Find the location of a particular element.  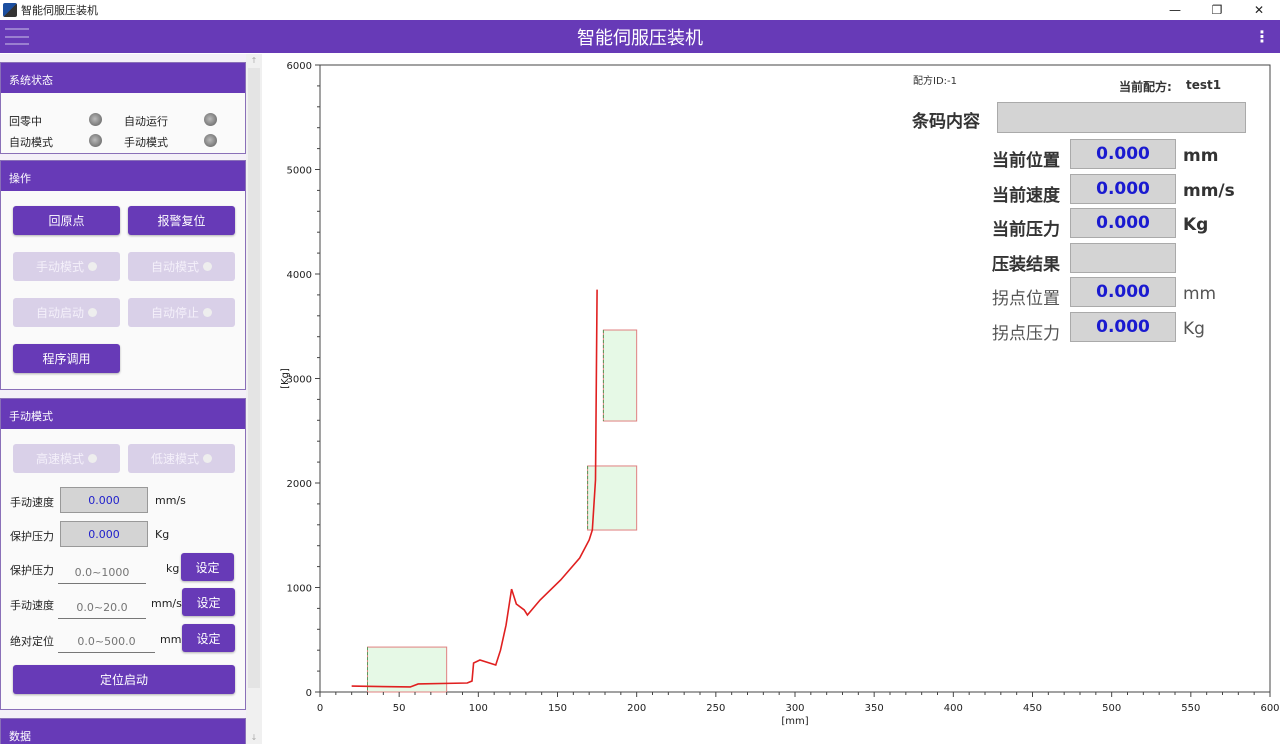

manual-mode-button: 手动模式 is located at coordinates (66, 266).